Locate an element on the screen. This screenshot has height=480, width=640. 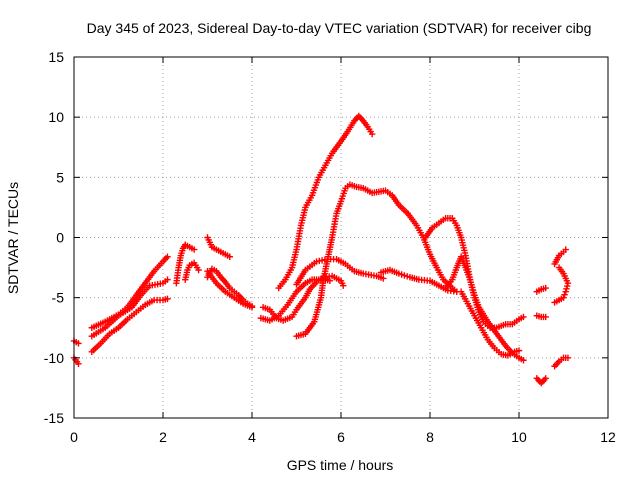
series-arc-u is located at coordinates (541, 316).